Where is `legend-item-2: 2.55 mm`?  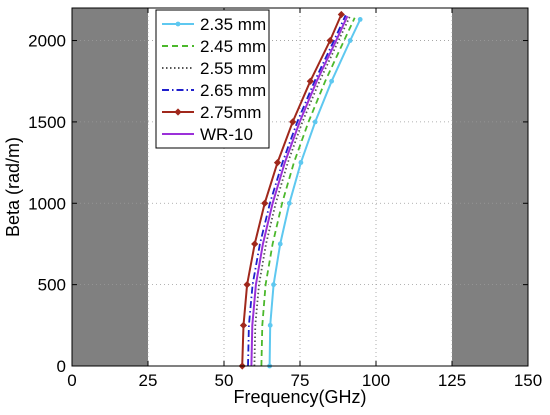 legend-item-2: 2.55 mm is located at coordinates (214, 68).